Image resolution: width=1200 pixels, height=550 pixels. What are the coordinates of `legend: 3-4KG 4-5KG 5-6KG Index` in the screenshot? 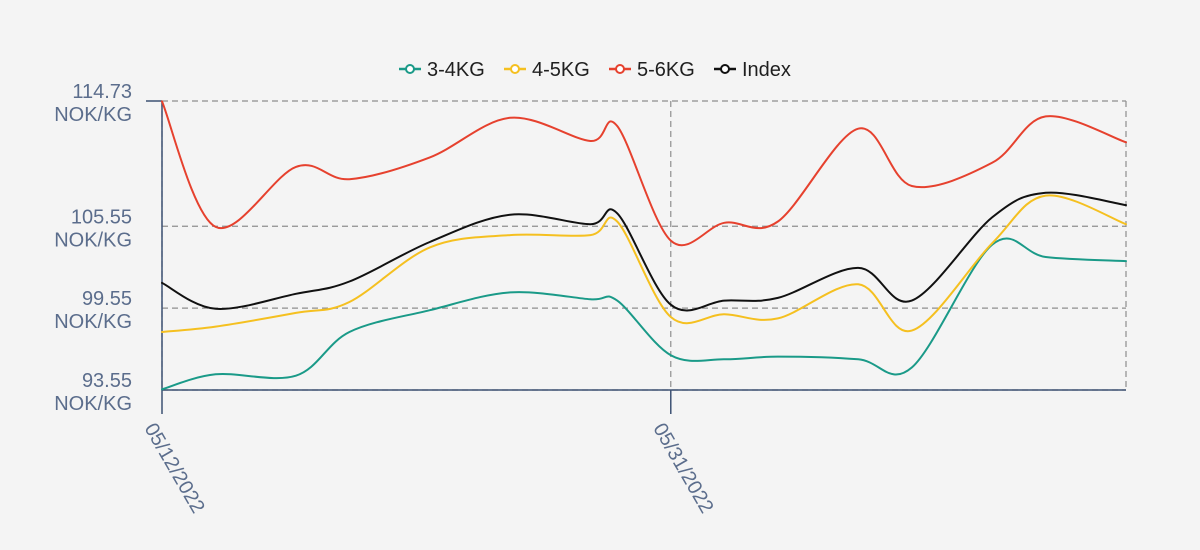 It's located at (595, 70).